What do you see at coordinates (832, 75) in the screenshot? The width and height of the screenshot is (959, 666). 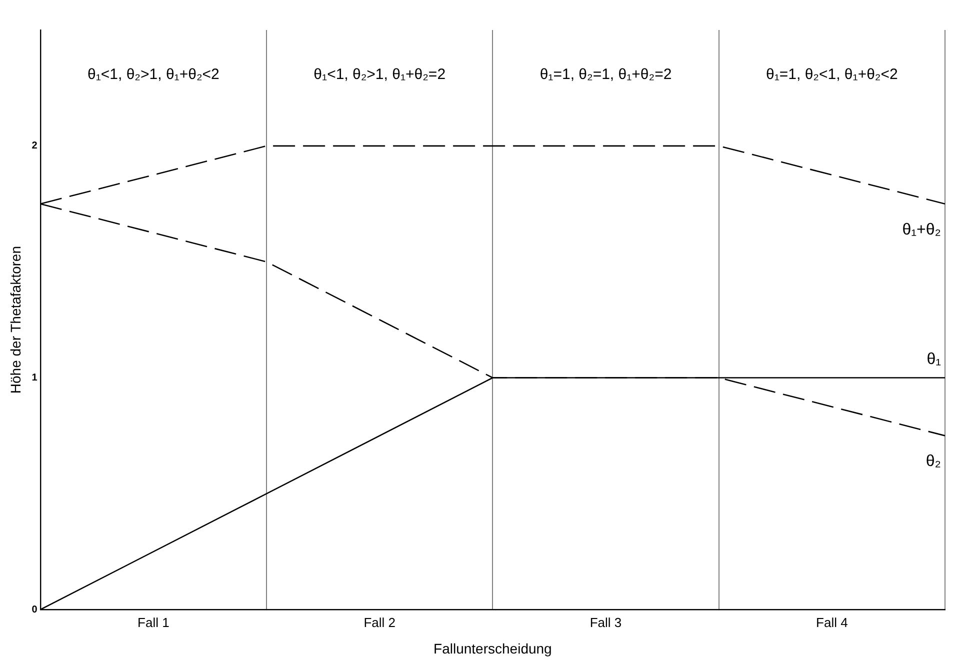 I see `annotation: θ₁=1, θ₂<1, θ₁+θ₂<2` at bounding box center [832, 75].